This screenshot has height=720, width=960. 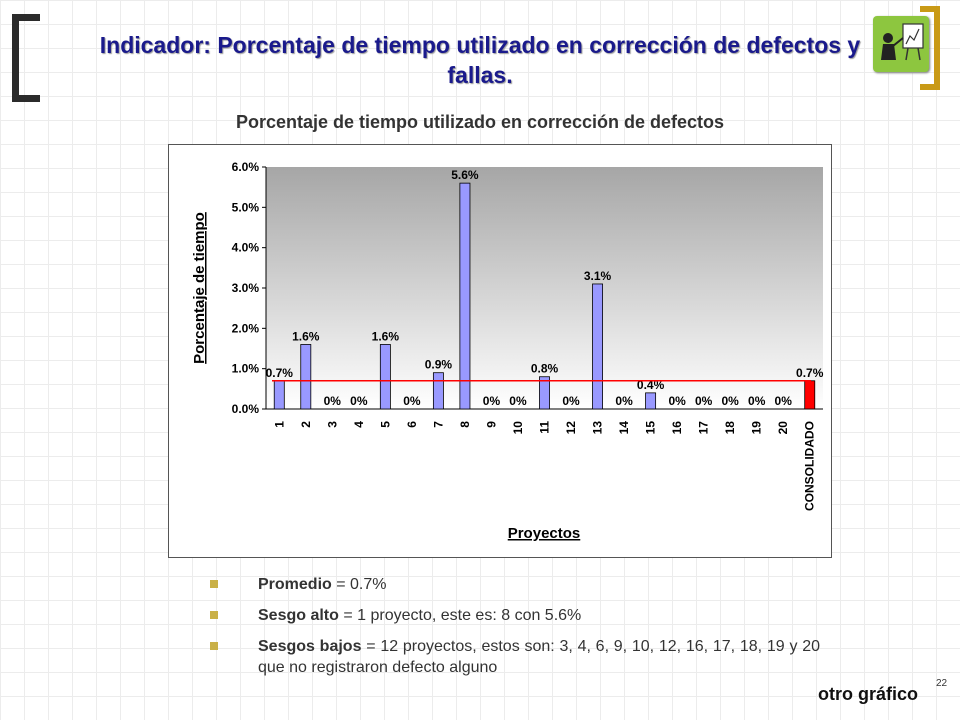 I want to click on y-axis-title: Porcentaje de tiempo, so click(x=199, y=288).